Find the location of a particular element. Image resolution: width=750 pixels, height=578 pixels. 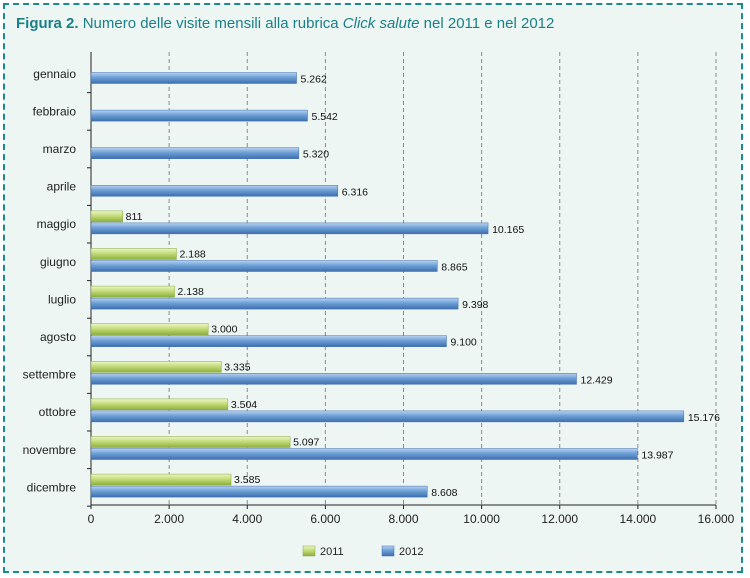

category-label: dicembre is located at coordinates (52, 487).